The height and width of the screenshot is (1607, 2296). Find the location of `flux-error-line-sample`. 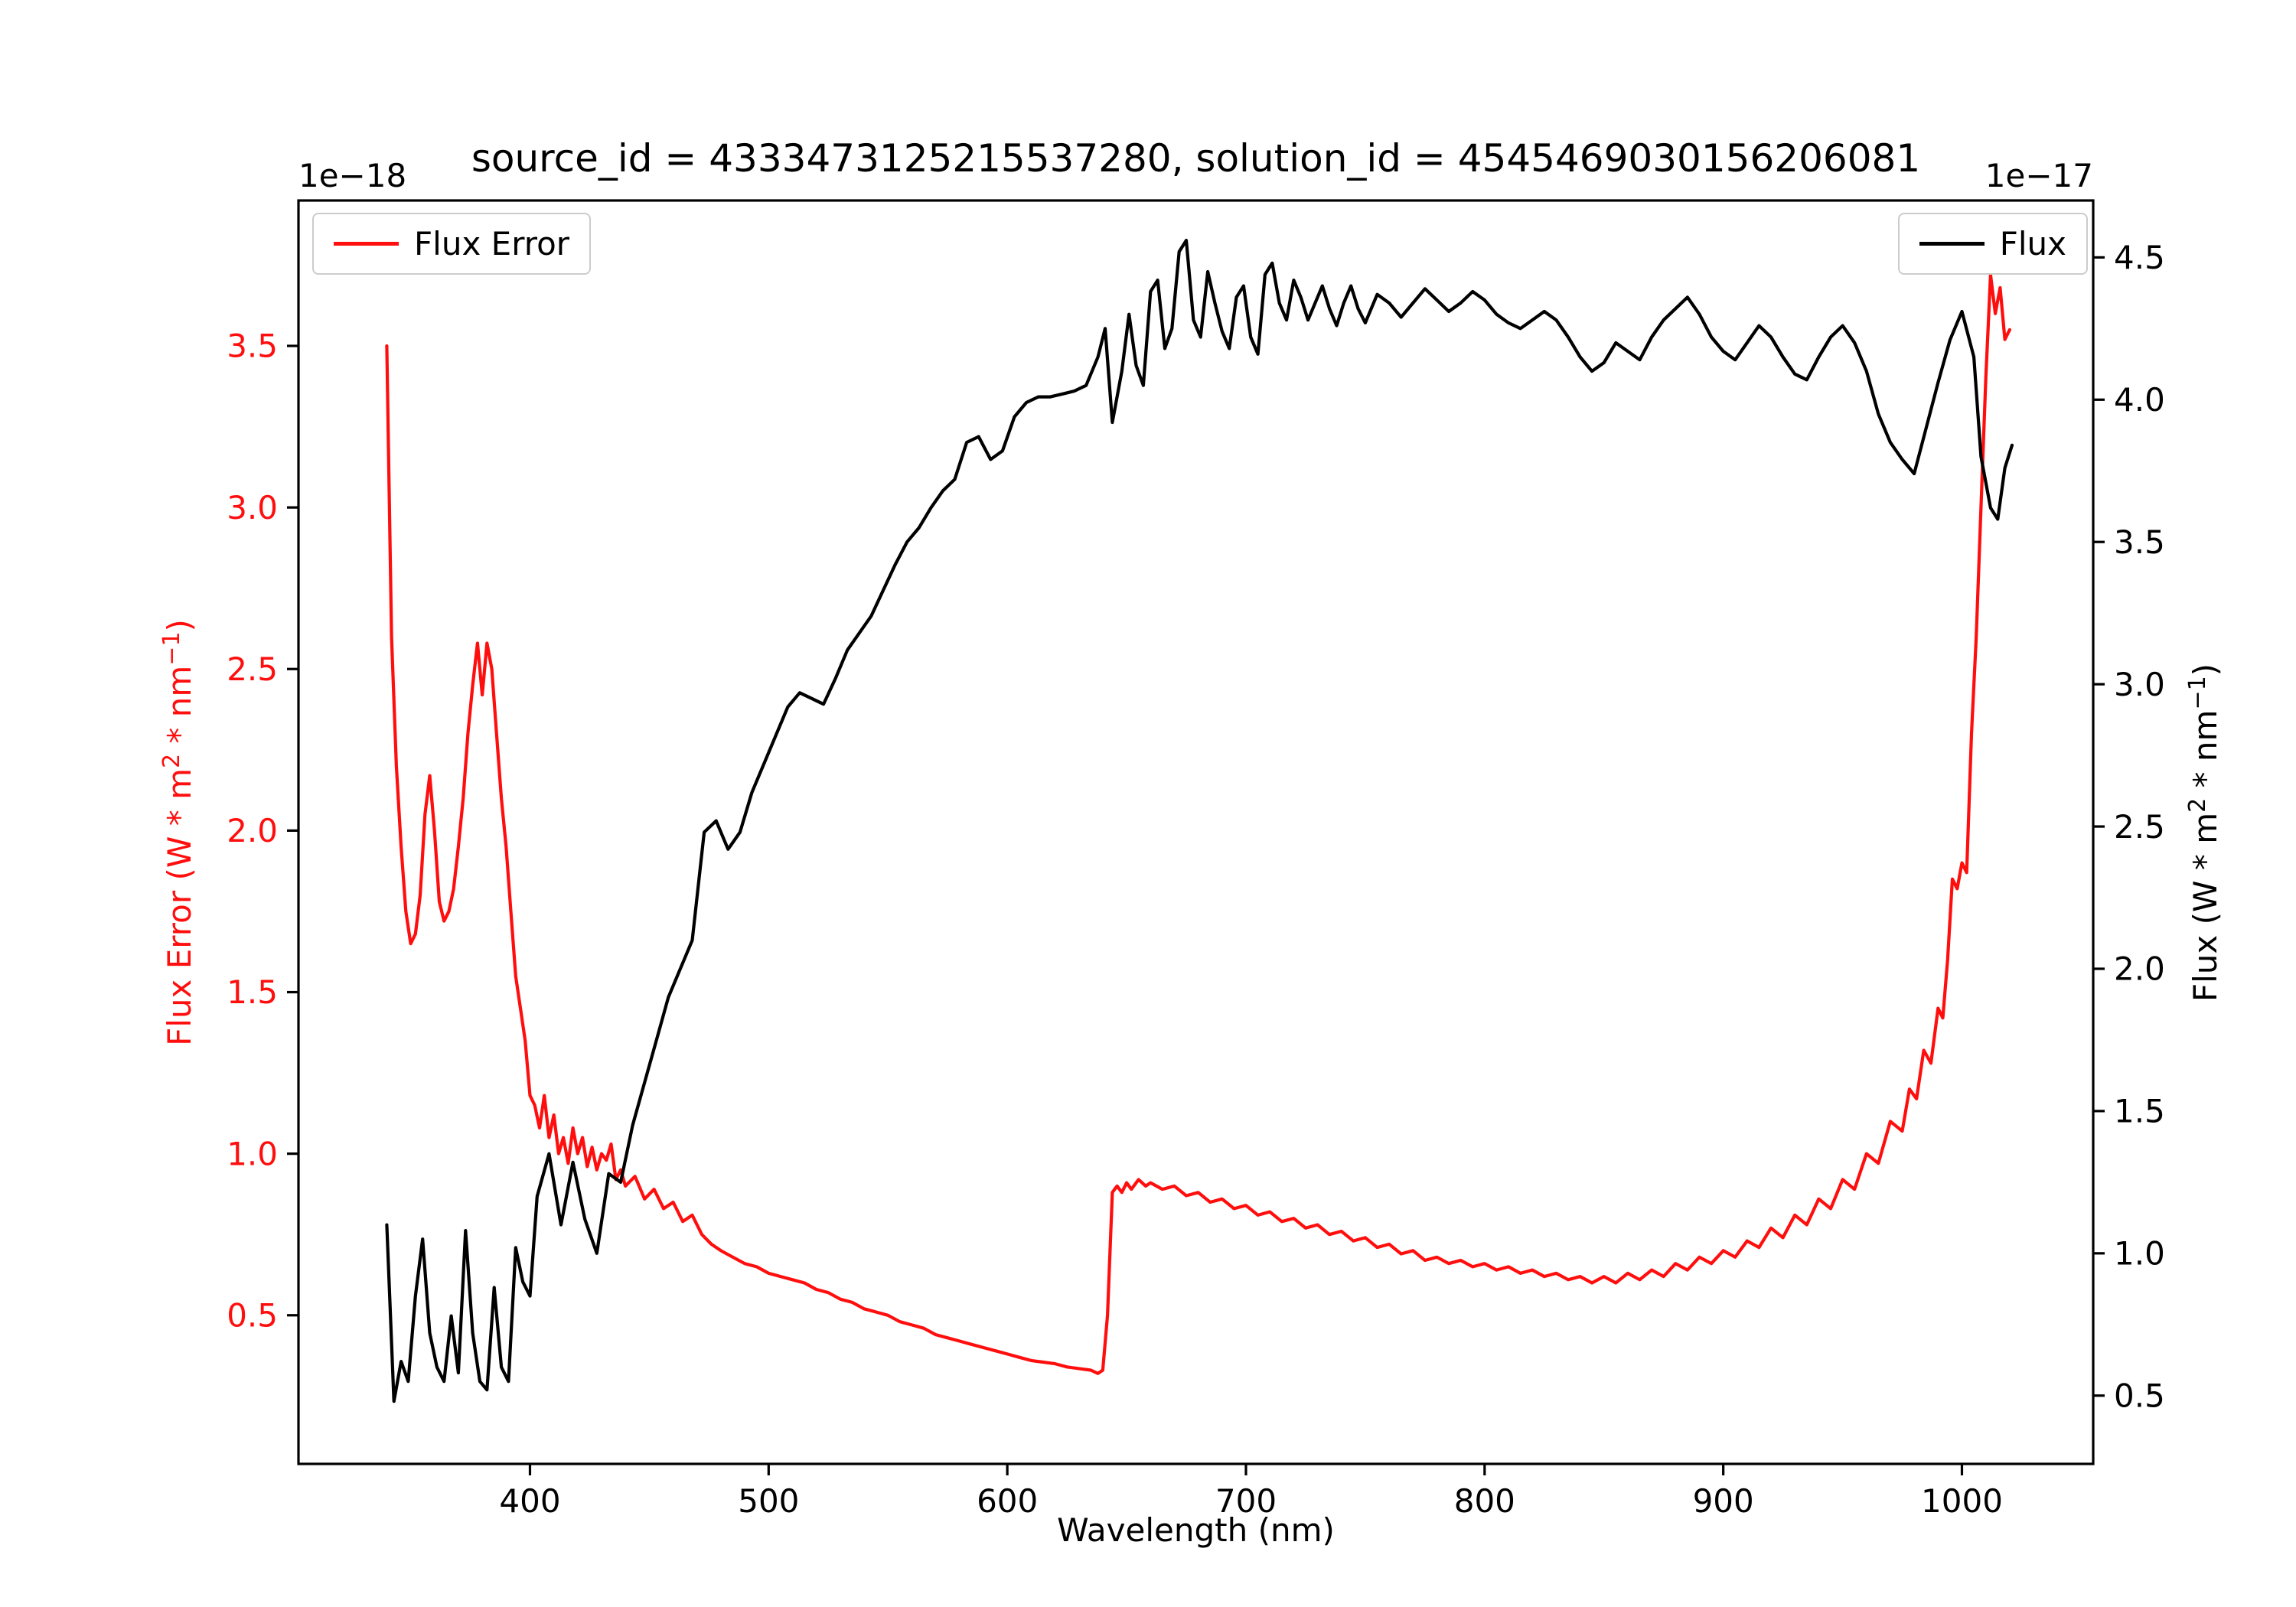

flux-error-line-sample is located at coordinates (366, 244).